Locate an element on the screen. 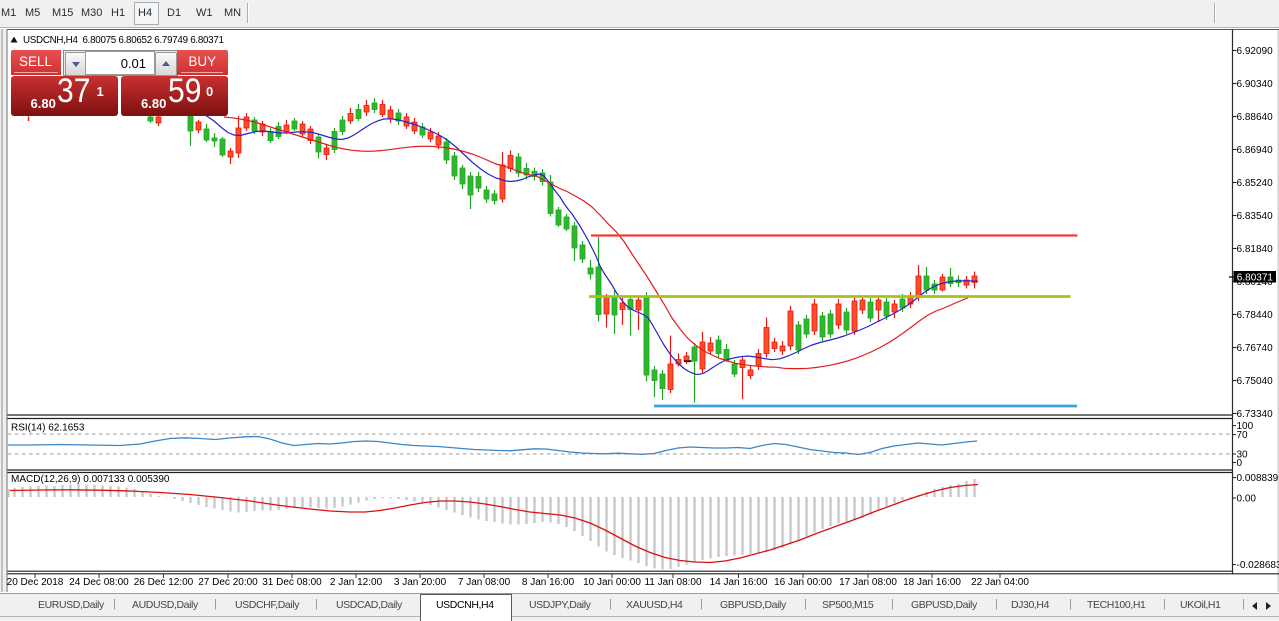 The image size is (1279, 621). svg-text: 27 Dec 20:00 is located at coordinates (228, 582).